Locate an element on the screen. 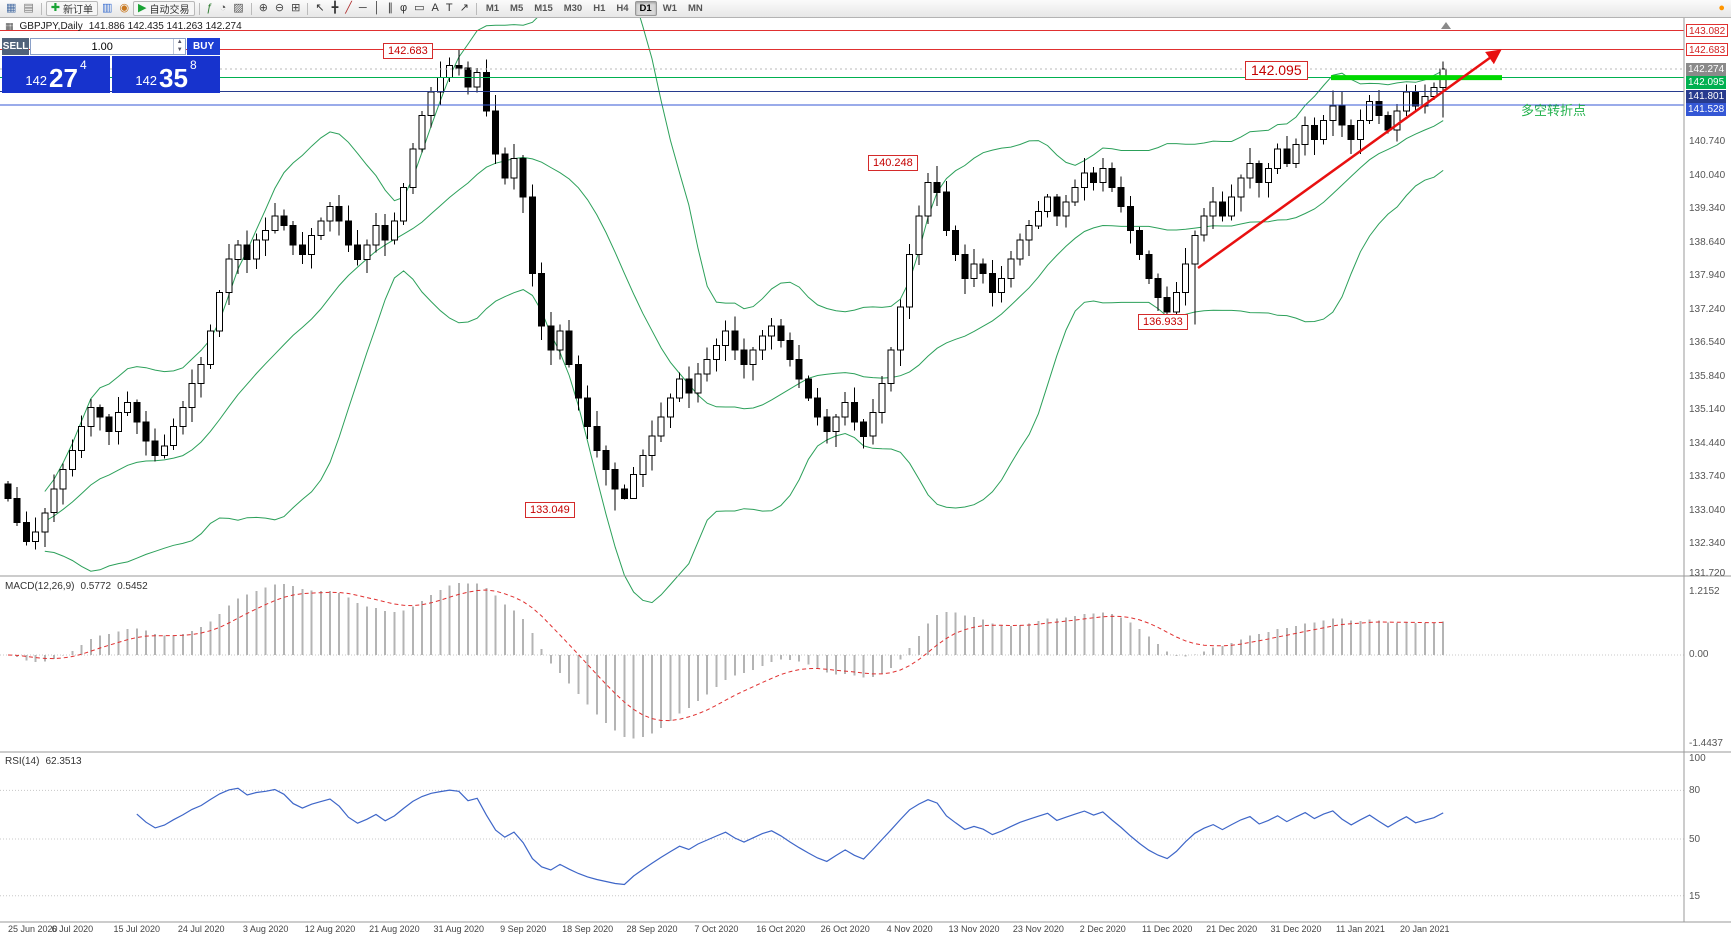 The width and height of the screenshot is (1731, 938). price-axis-badge: 142.683 is located at coordinates (1707, 50).